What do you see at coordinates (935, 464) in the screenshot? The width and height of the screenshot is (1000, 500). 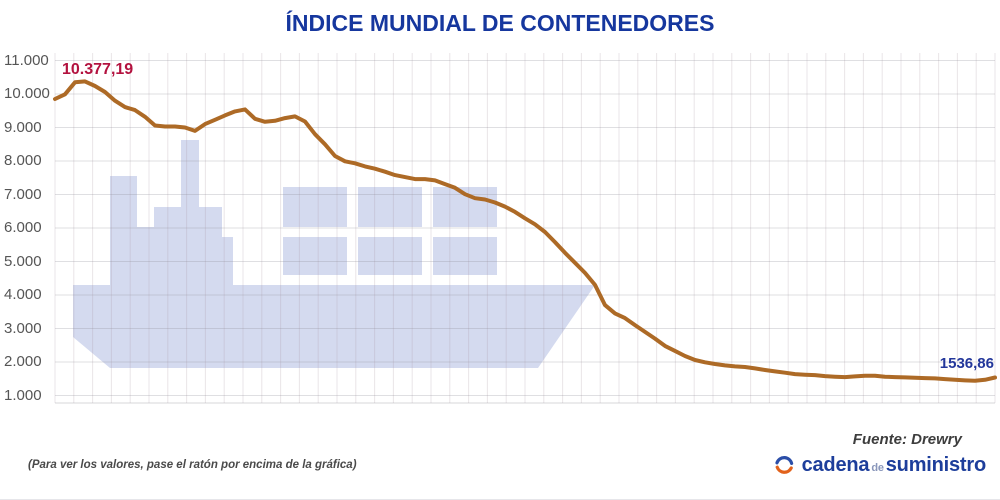 I see `brand-word-suministro: suministro` at bounding box center [935, 464].